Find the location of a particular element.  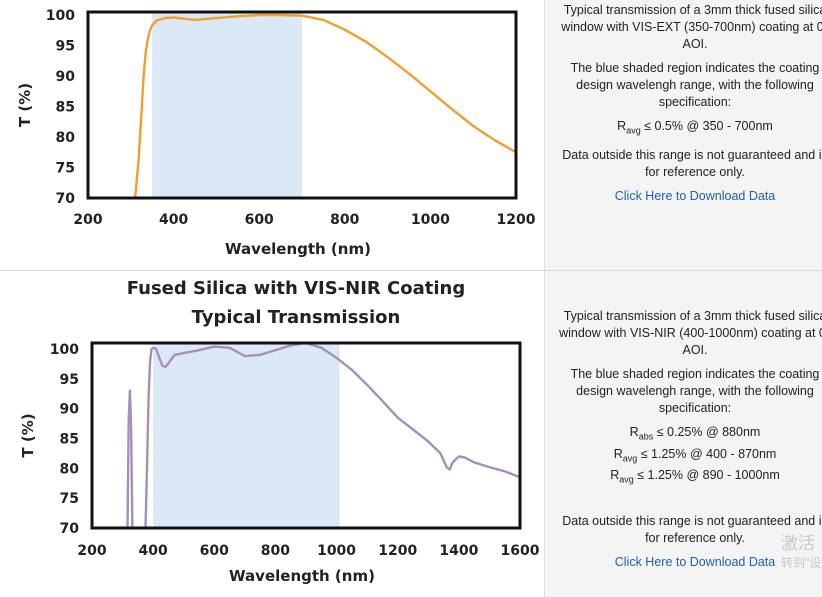

spec-line: Rabs ≤ 0.25% @ 880nm is located at coordinates (690, 435).